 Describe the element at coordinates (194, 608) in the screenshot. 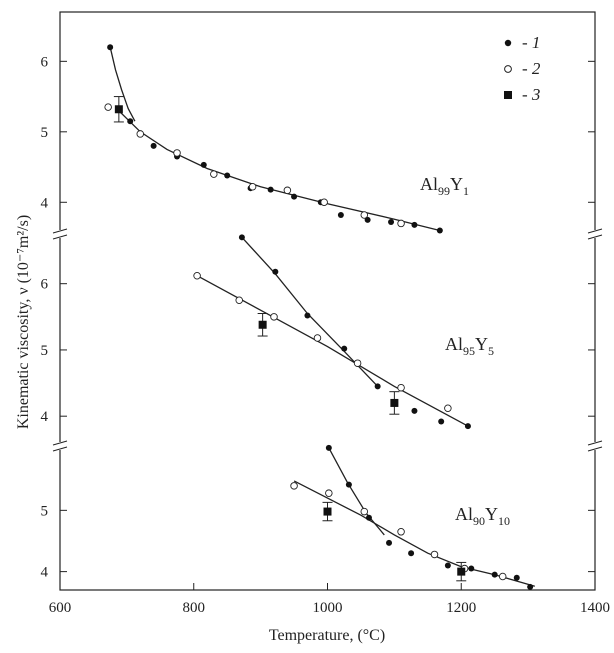

I see `x-tick-label: 800` at that location.